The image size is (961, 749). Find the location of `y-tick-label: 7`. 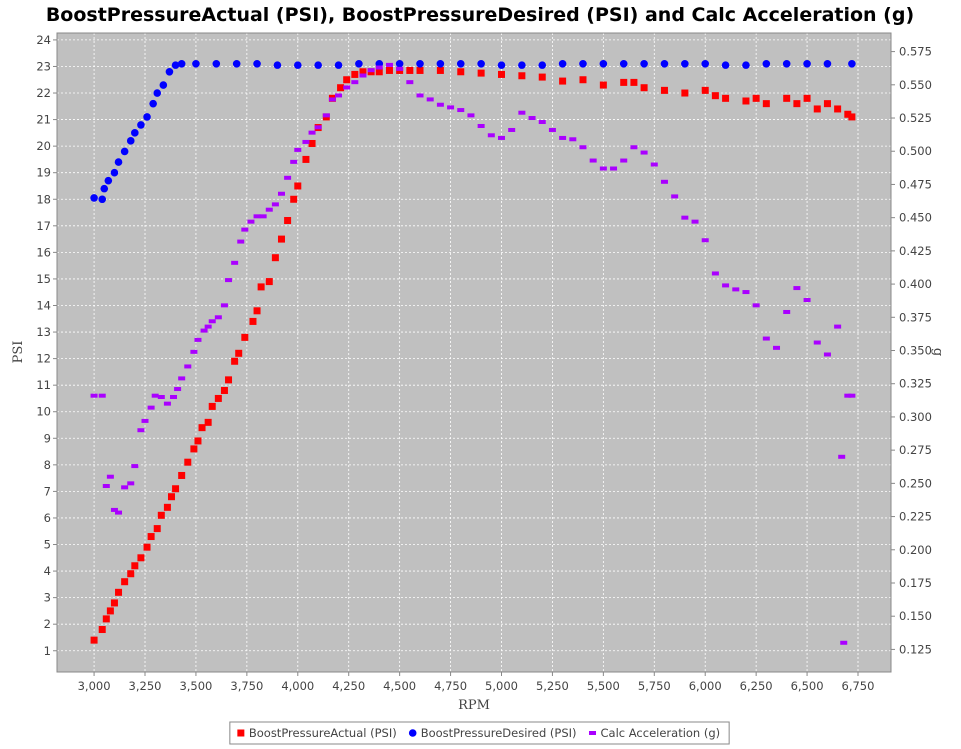

y-tick-label: 7 is located at coordinates (47, 491).